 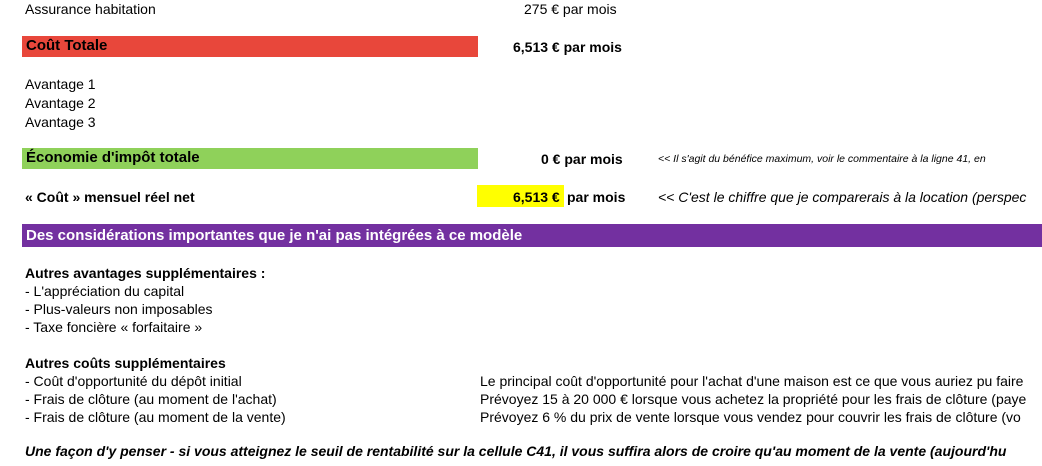 I want to click on assurance-label: Assurance habitation, so click(x=90, y=9).